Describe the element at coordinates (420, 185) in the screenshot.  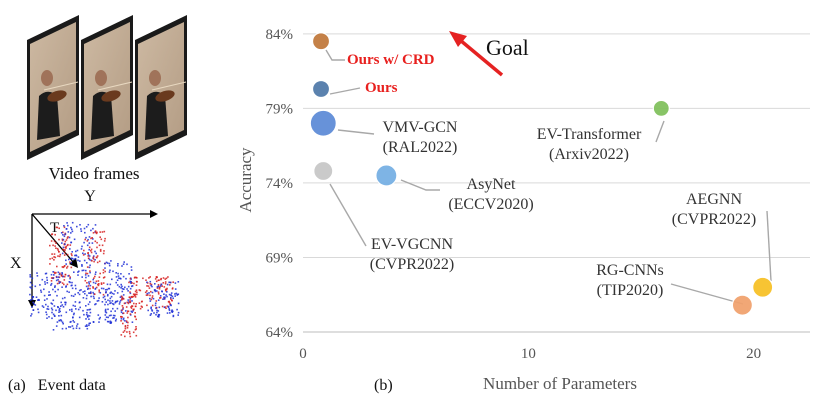
I see `leader-line-asynet` at that location.